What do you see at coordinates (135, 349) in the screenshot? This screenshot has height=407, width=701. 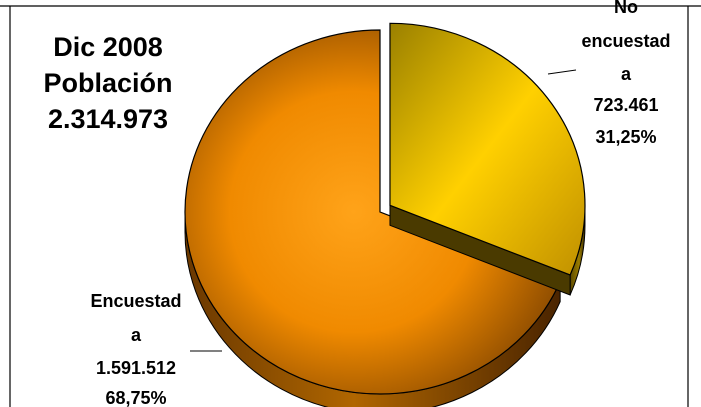 I see `slice-label-encuestada: Encuestad a 1.591.512 68,75%` at bounding box center [135, 349].